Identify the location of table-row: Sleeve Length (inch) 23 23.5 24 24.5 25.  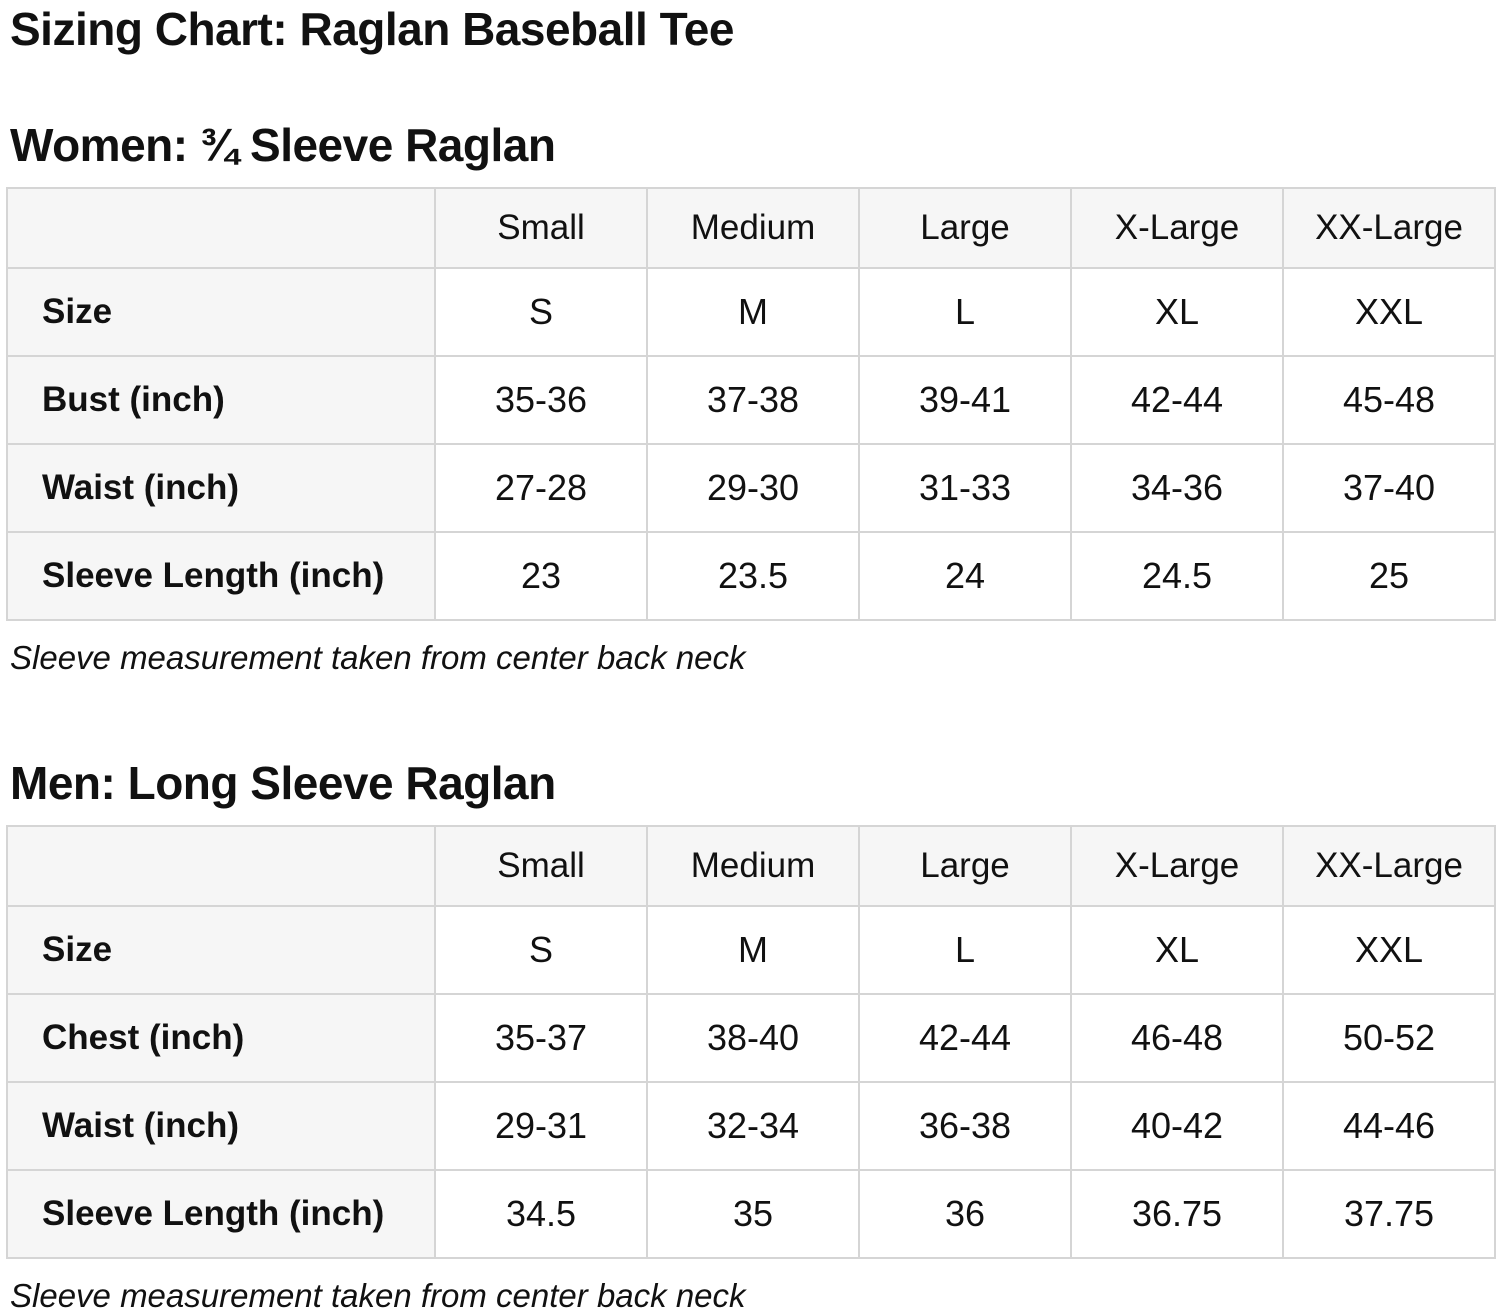
(751, 576).